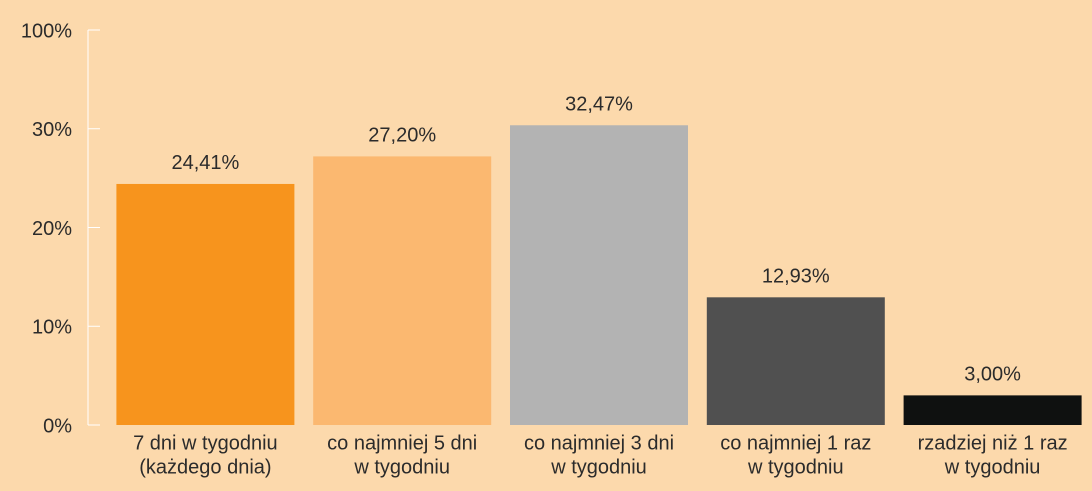 Image resolution: width=1092 pixels, height=491 pixels. I want to click on value-label: 27,20%, so click(402, 136).